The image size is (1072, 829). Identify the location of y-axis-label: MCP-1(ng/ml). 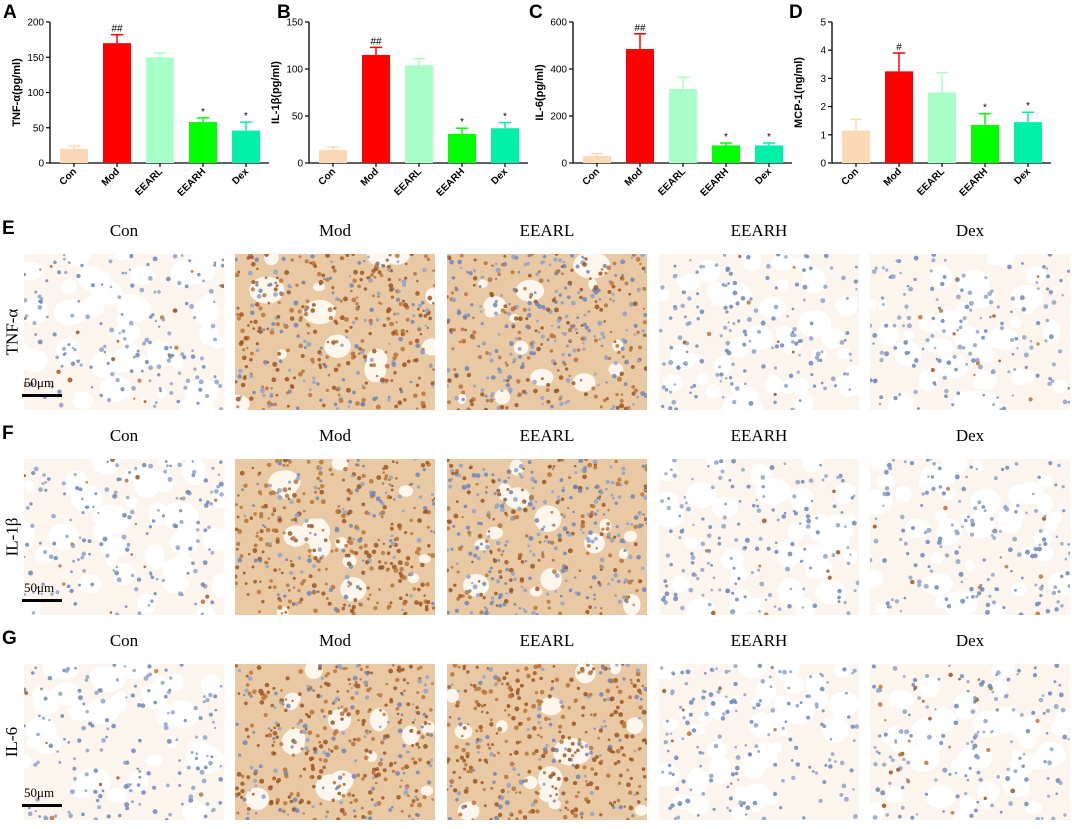
(799, 92).